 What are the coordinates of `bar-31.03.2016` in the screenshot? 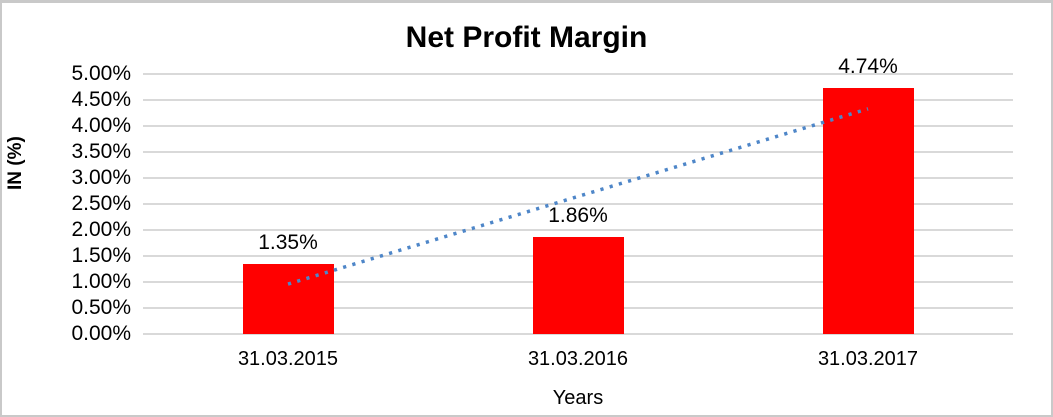 It's located at (578, 285).